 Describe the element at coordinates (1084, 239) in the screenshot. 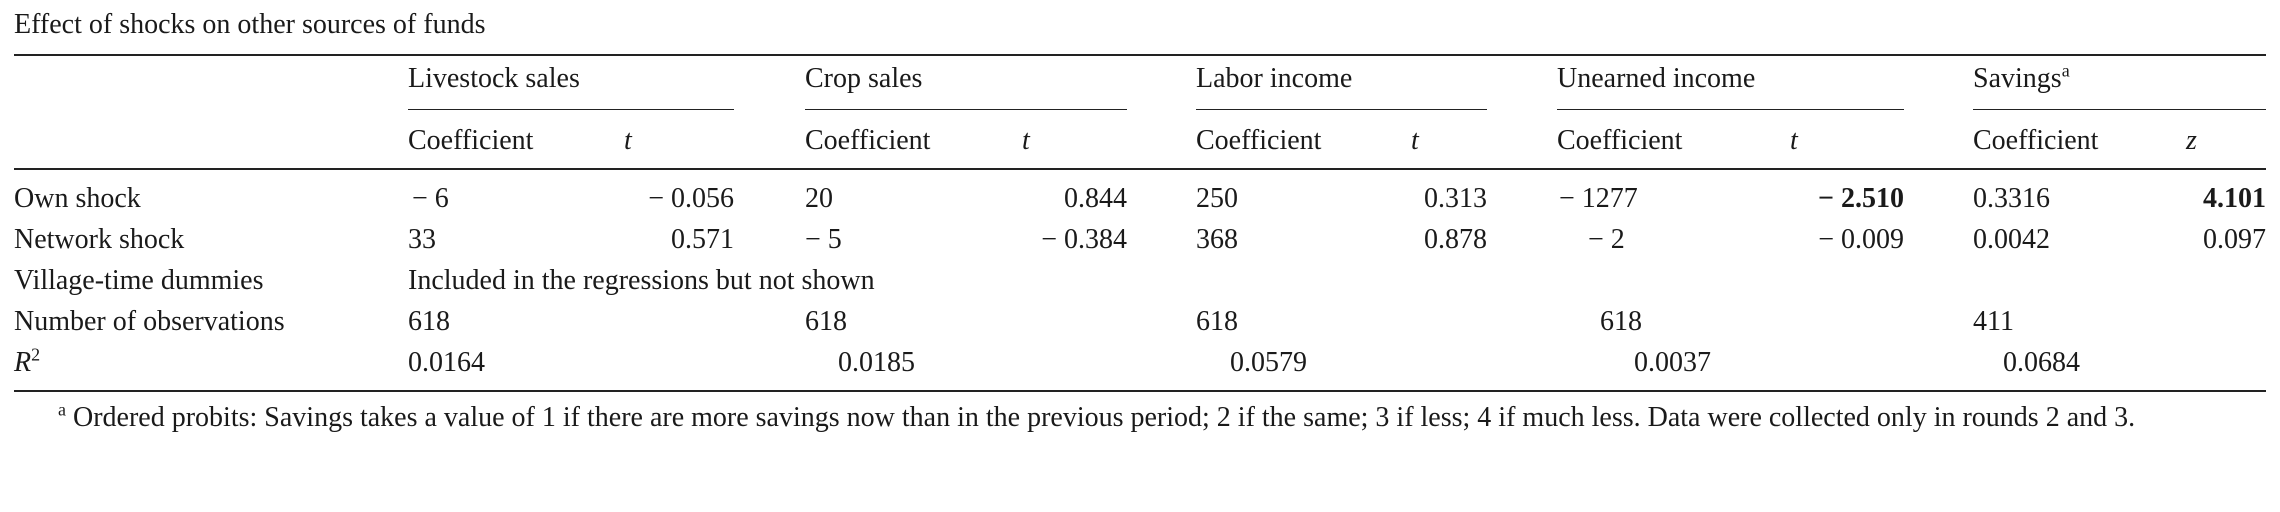

I see `cell-net-crop-t: − 0.384` at that location.